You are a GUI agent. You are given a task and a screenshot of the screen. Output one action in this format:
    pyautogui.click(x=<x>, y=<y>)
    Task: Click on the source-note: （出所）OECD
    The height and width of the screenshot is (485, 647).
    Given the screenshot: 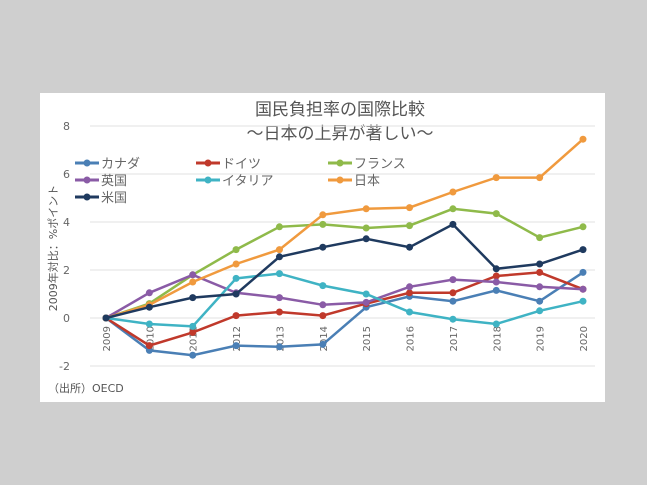 What is the action you would take?
    pyautogui.click(x=86, y=388)
    